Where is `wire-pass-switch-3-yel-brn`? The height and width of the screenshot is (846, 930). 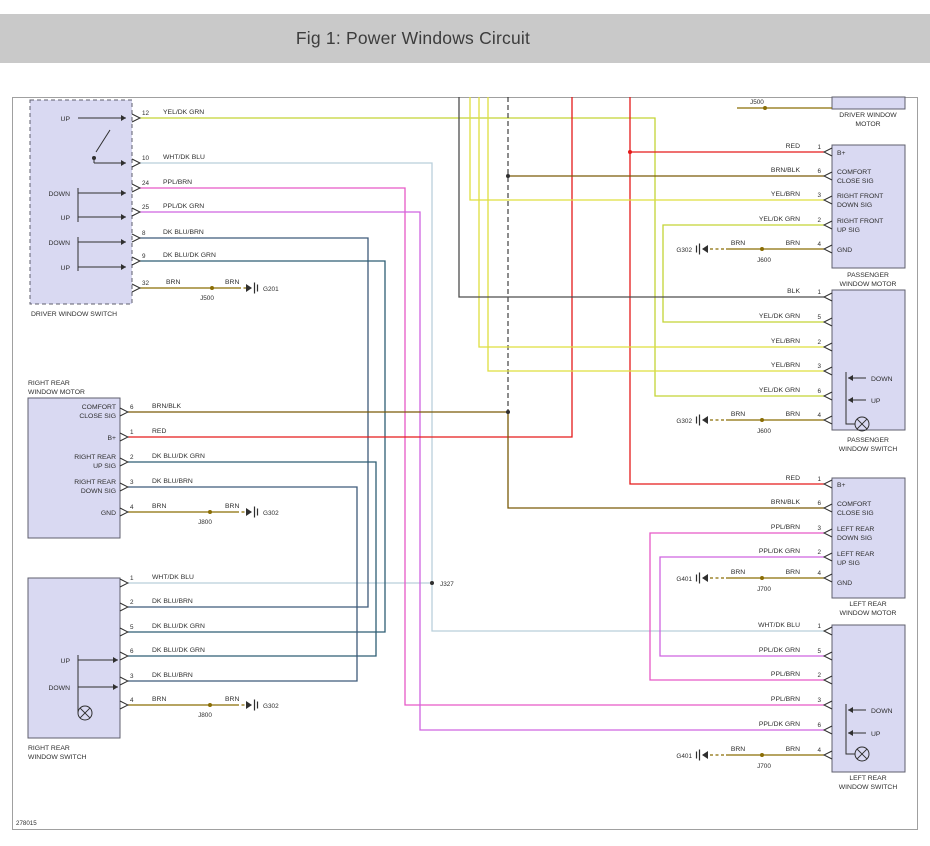 wire-pass-switch-3-yel-brn is located at coordinates (655, 234).